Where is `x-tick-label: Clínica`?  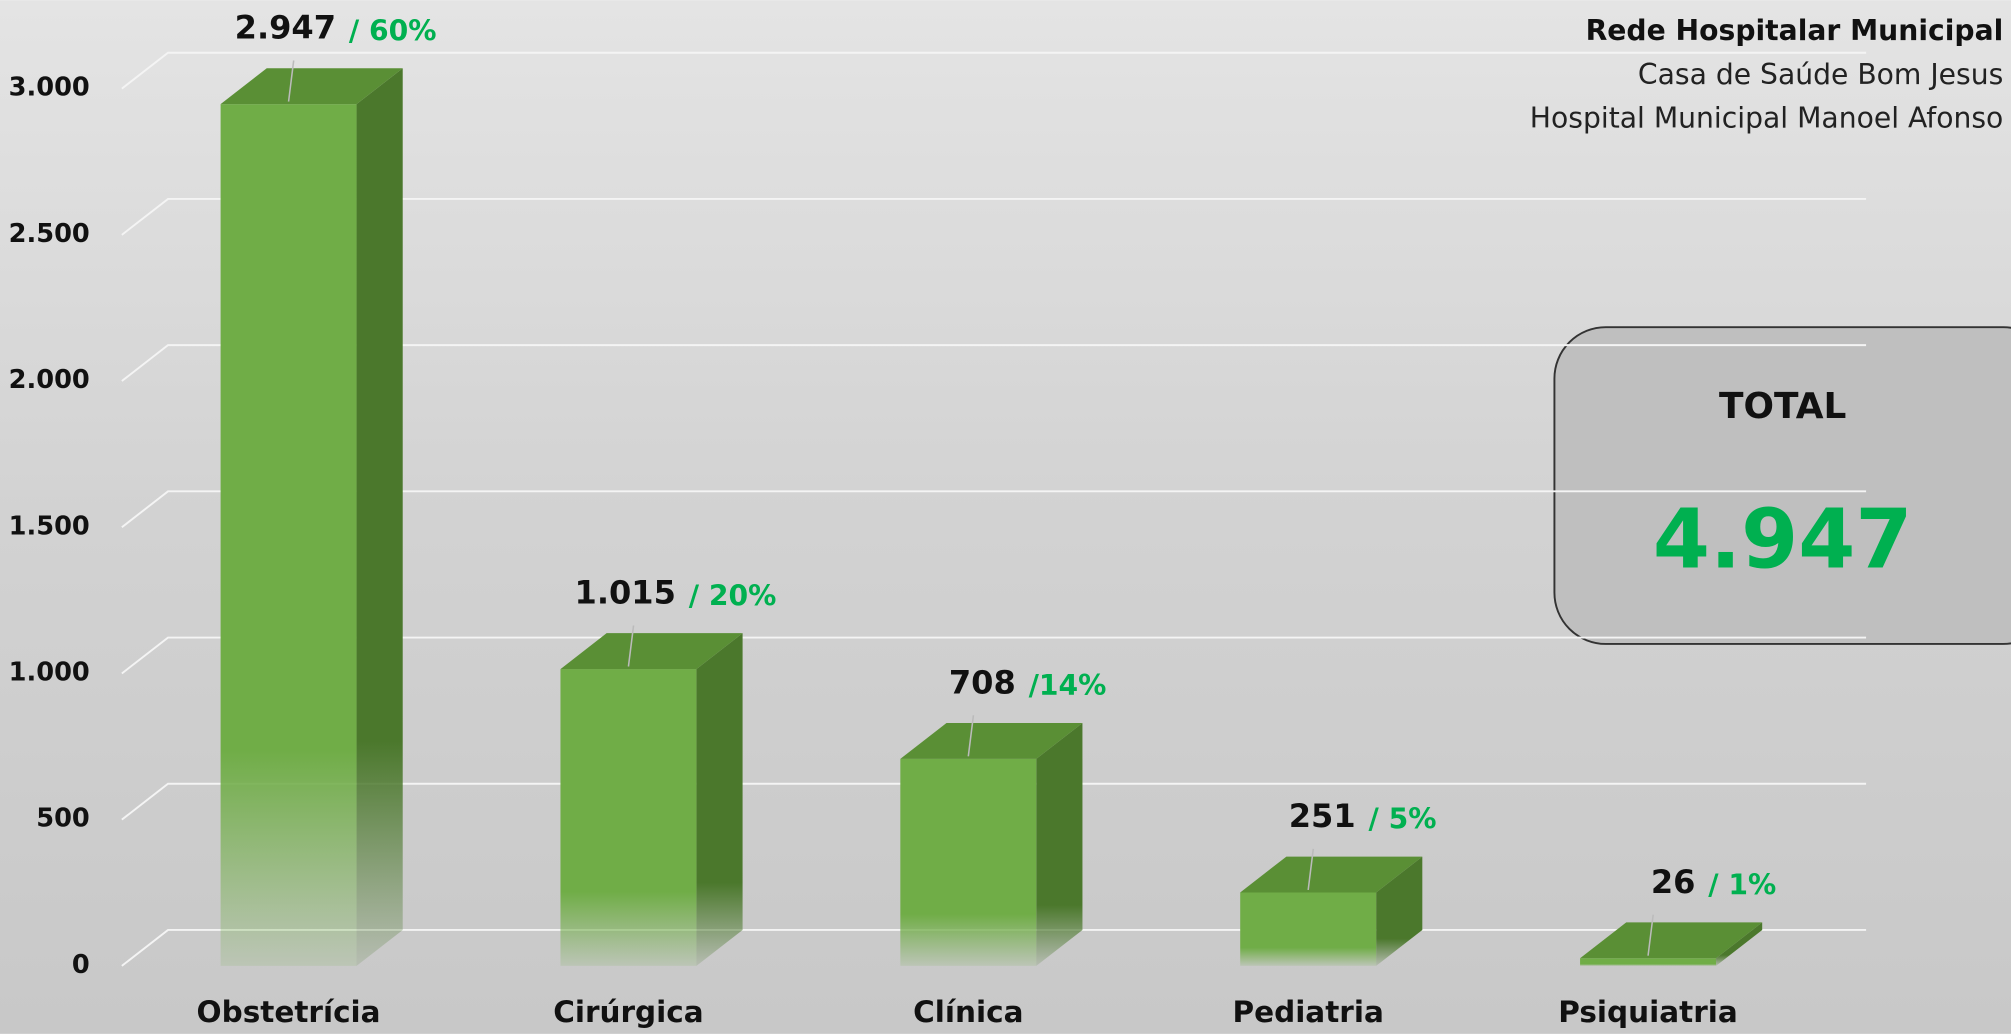 x-tick-label: Clínica is located at coordinates (968, 1012).